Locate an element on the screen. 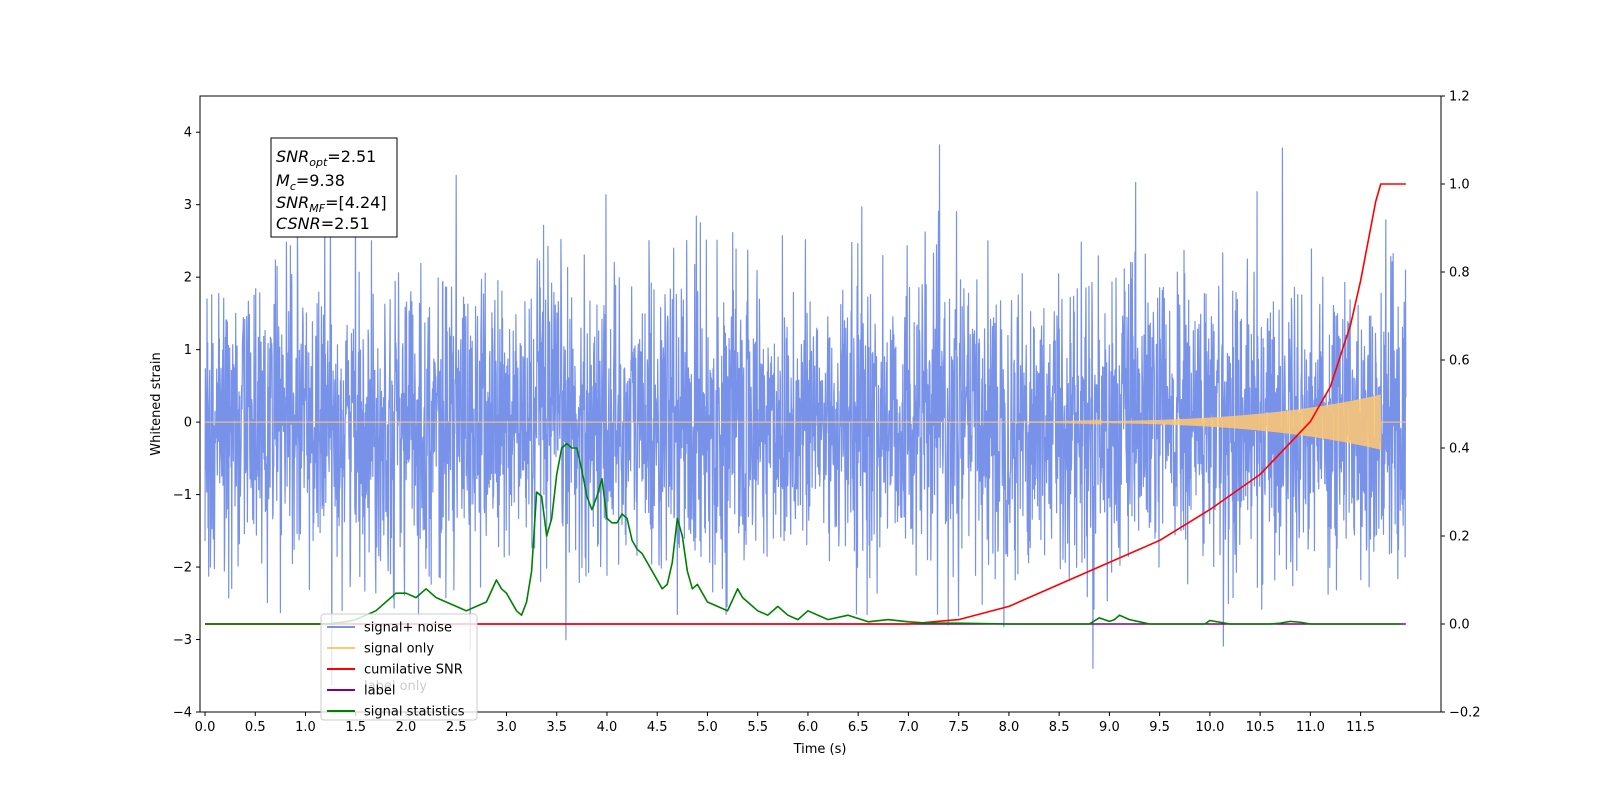  y-axis-label: Whitened strain is located at coordinates (156, 403).